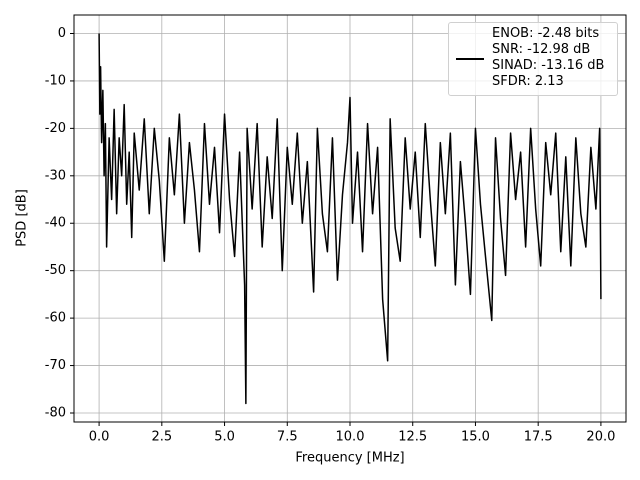 This screenshot has width=640, height=480. What do you see at coordinates (22, 218) in the screenshot?
I see `y-axis-label: PSD [dB]` at bounding box center [22, 218].